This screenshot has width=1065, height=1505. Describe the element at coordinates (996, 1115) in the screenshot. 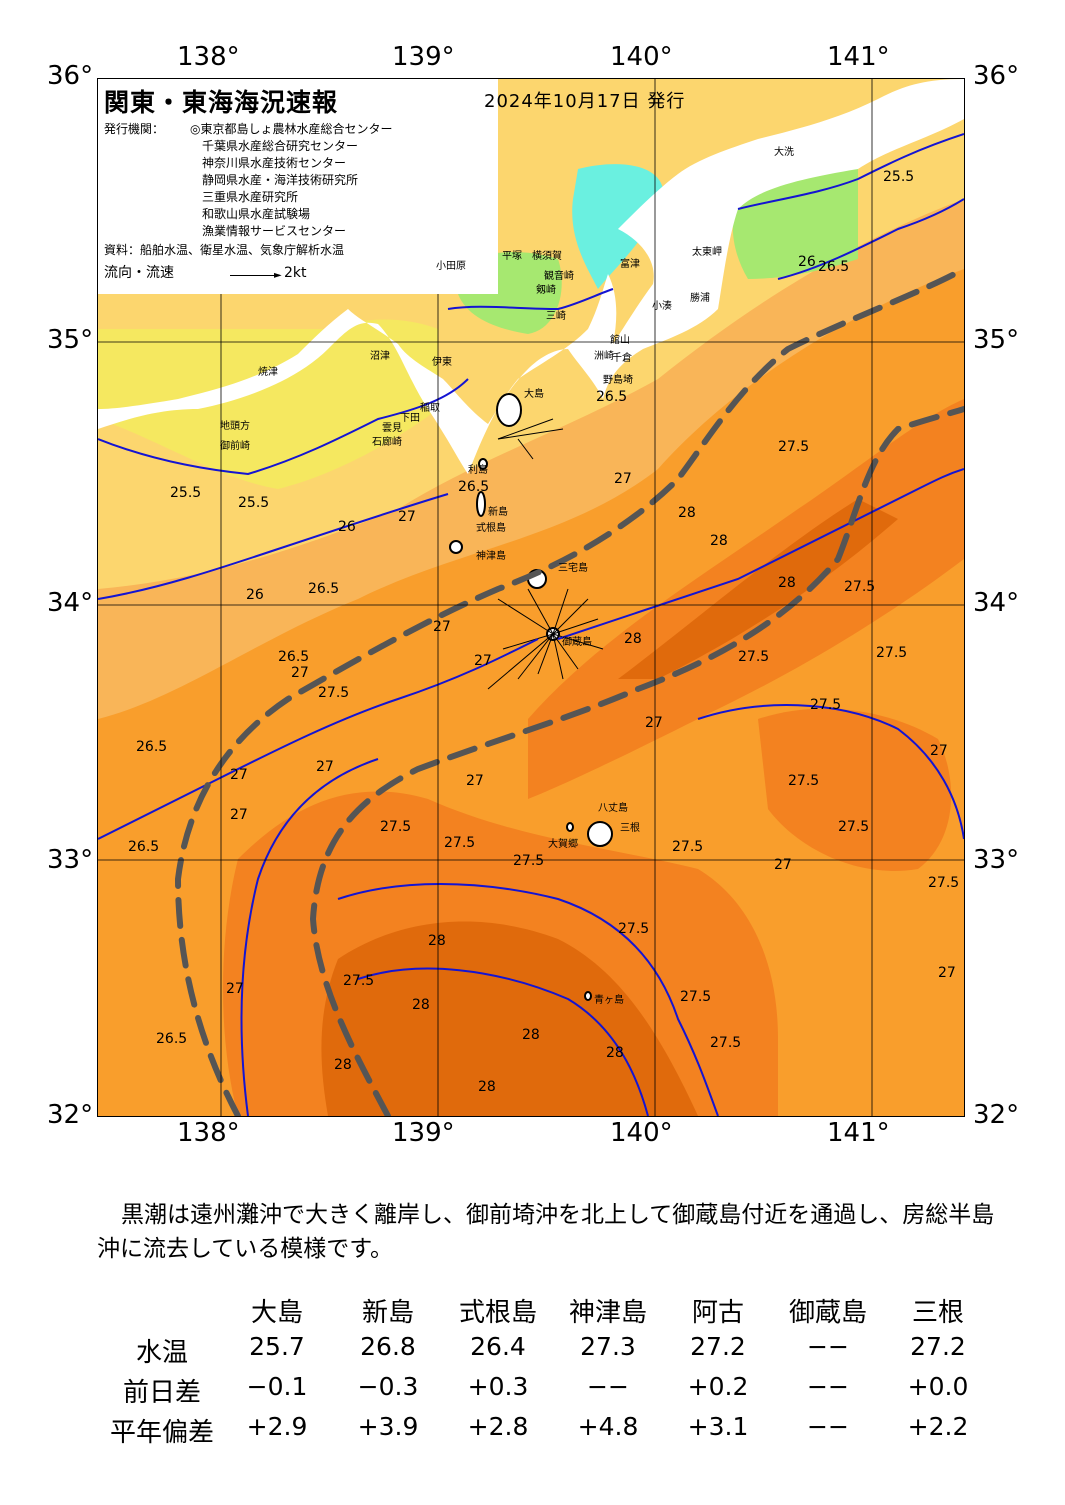

I see `lat-label-right-32: 32°` at that location.